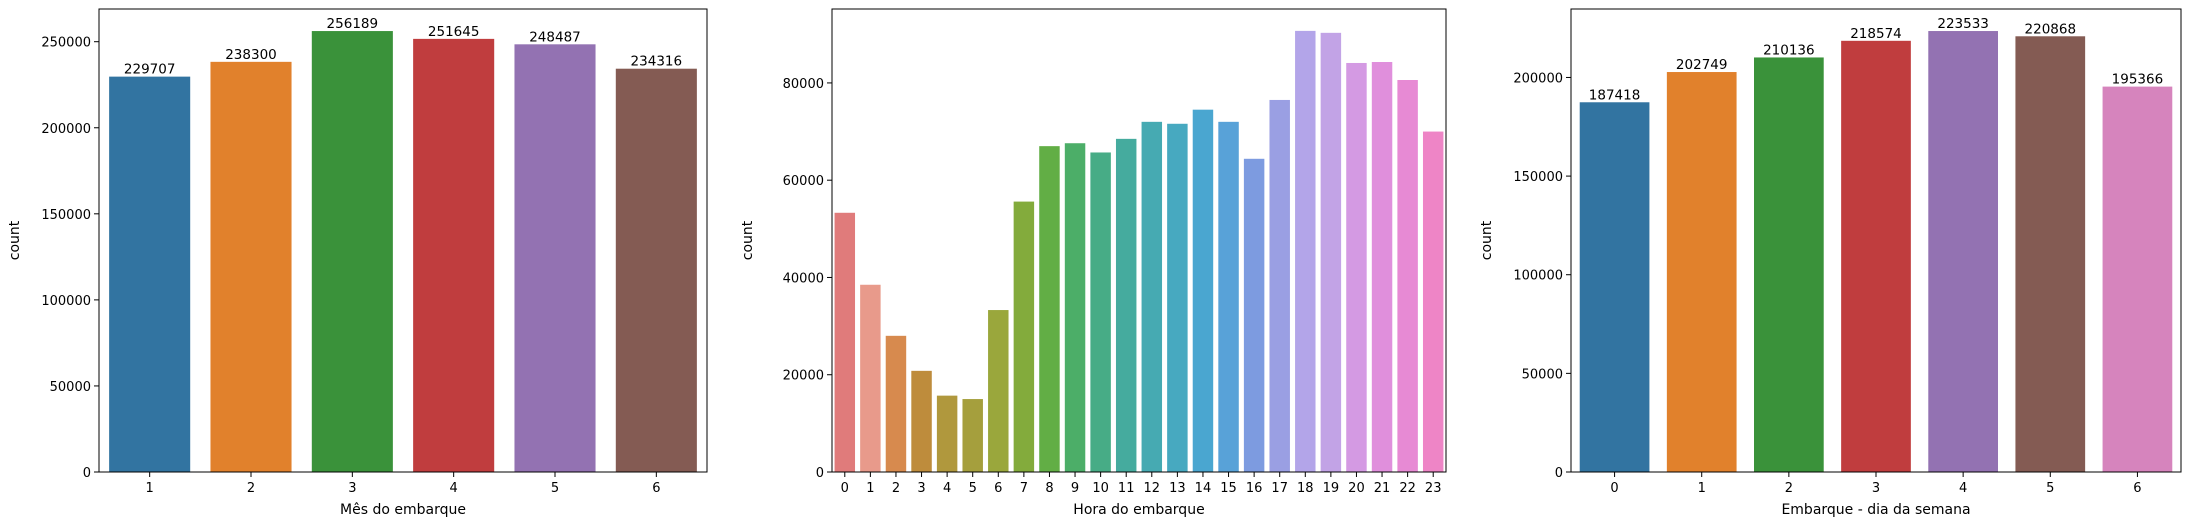 The width and height of the screenshot is (2195, 525). What do you see at coordinates (555, 37) in the screenshot?
I see `bar-value-label: 248487` at bounding box center [555, 37].